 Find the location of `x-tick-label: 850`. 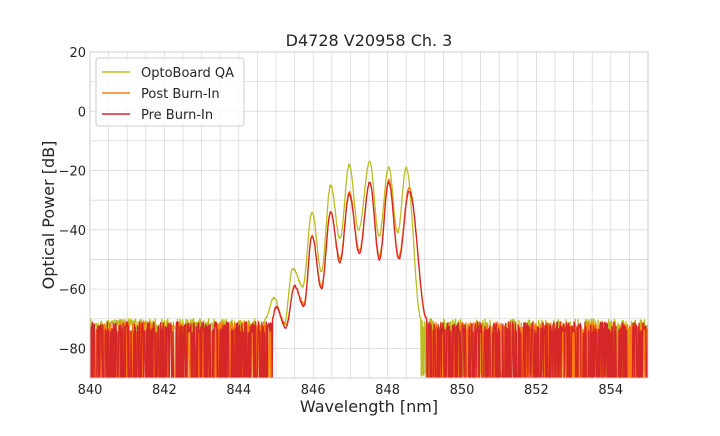

x-tick-label: 850 is located at coordinates (462, 390).